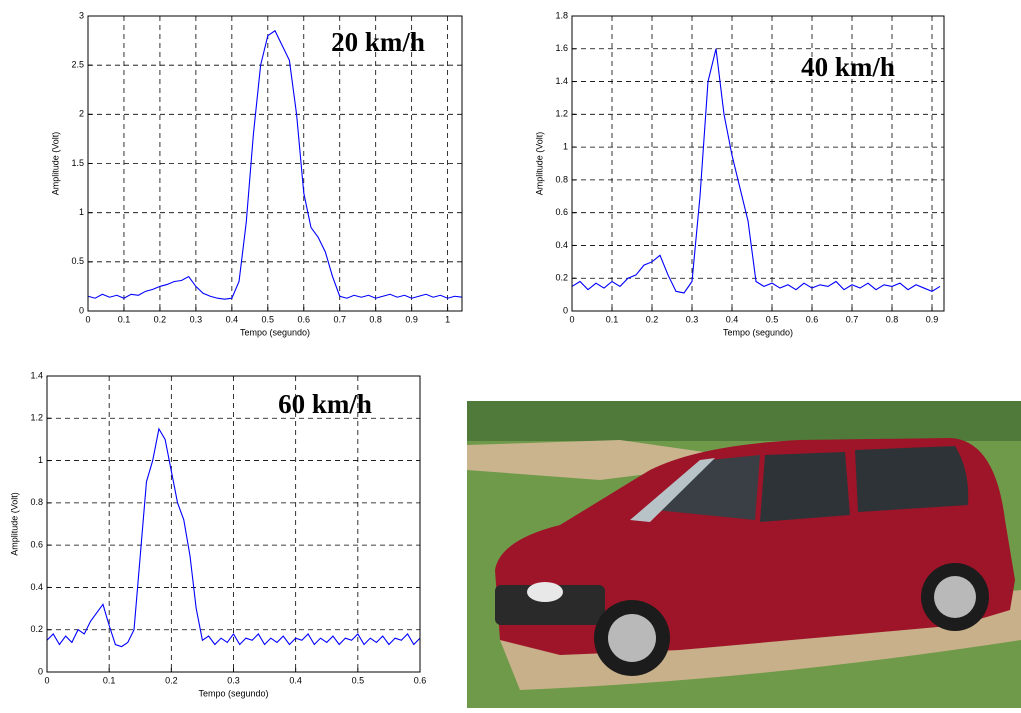  I want to click on x-tick-label: 1, so click(447, 319).